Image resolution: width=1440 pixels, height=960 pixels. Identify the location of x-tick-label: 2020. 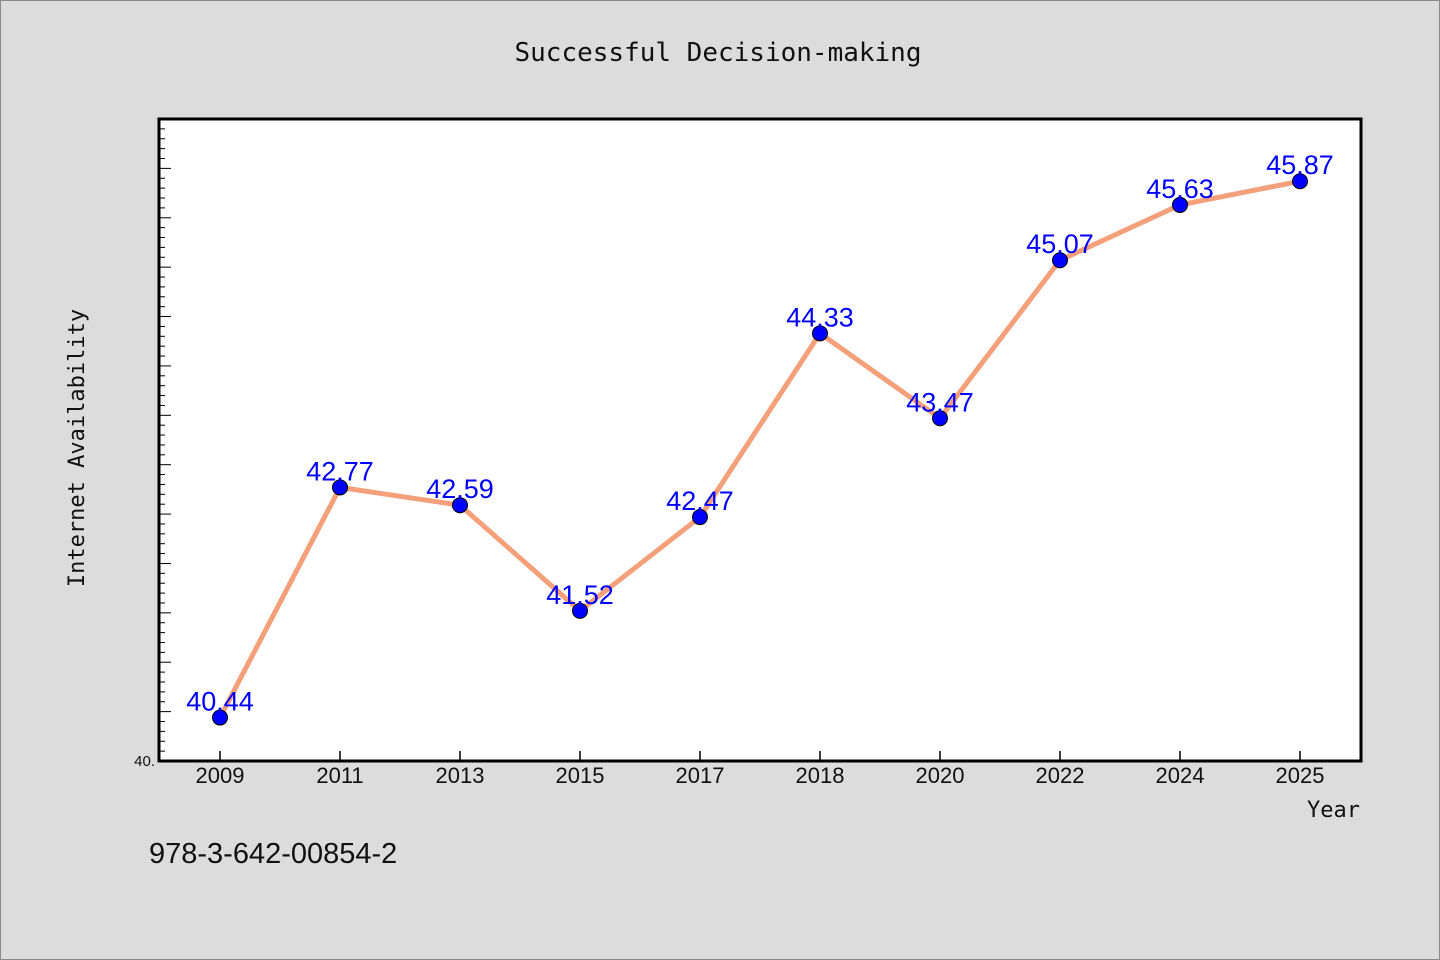
(940, 775).